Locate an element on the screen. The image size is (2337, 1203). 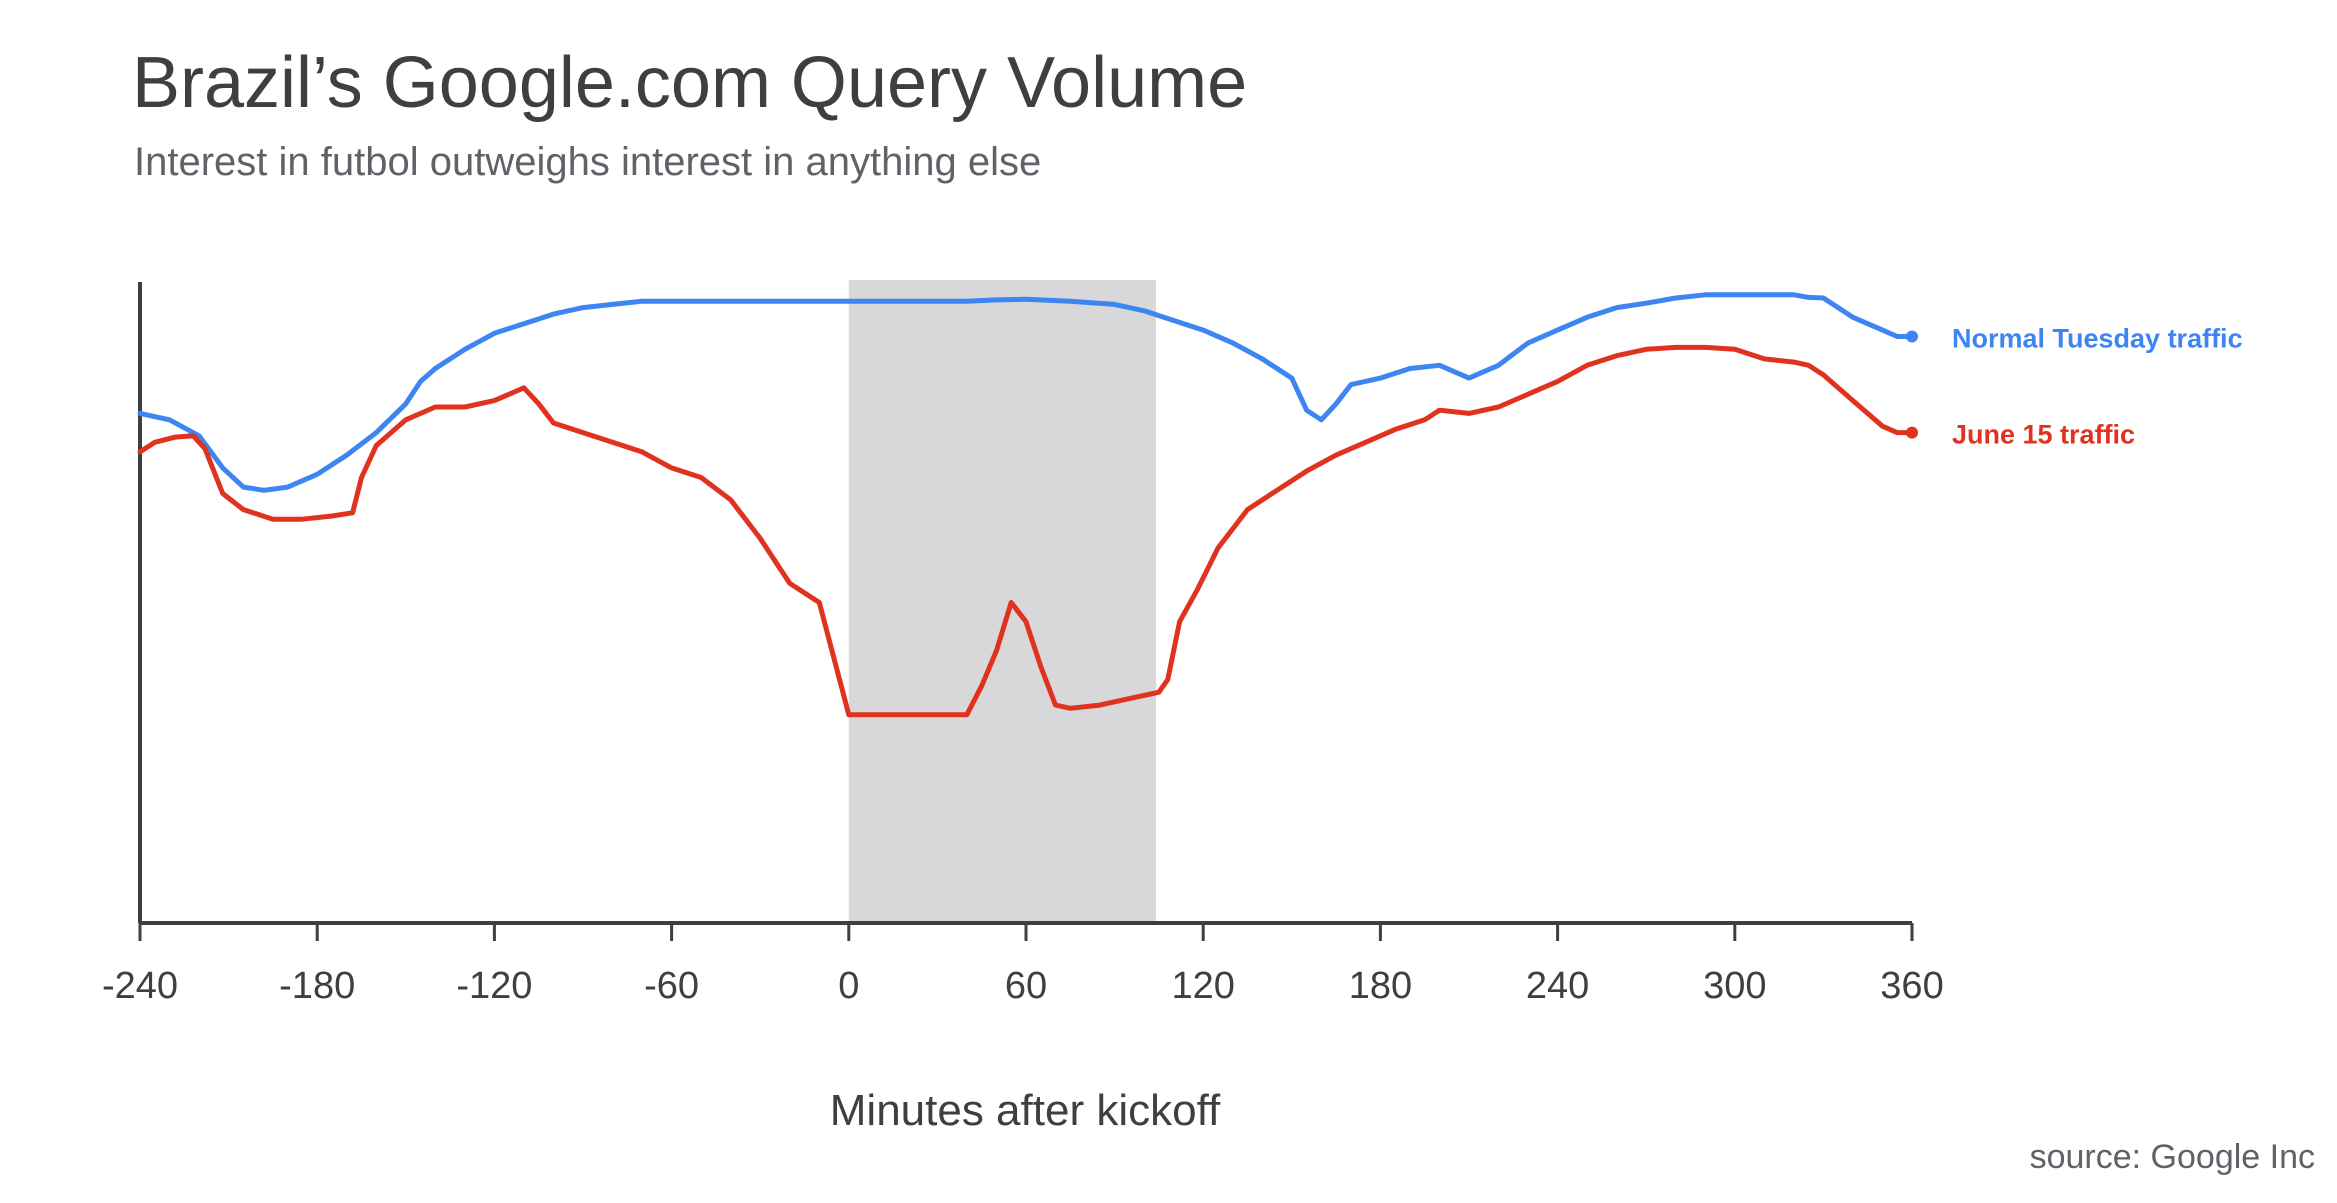
legend: Normal Tuesday traffic June 15 traffic is located at coordinates (2097, 386).